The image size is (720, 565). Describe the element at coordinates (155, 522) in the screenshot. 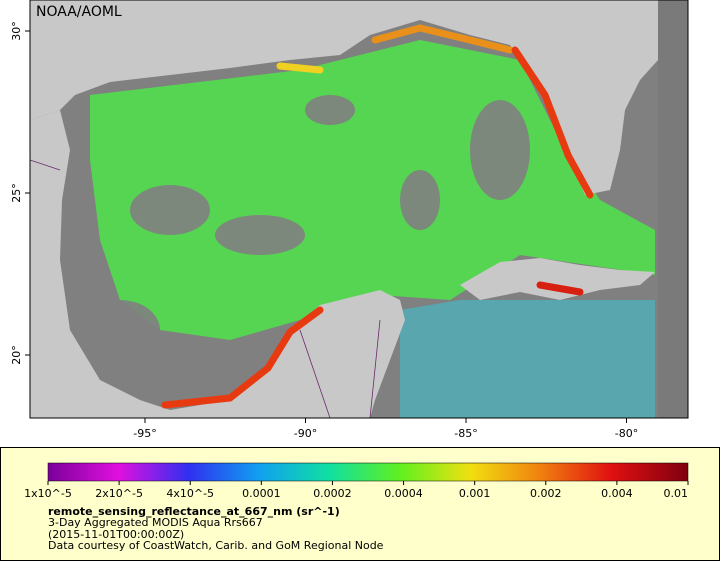

I see `caption-dataset: 3-Day Aggregated MODIS Aqua Rrs667` at that location.